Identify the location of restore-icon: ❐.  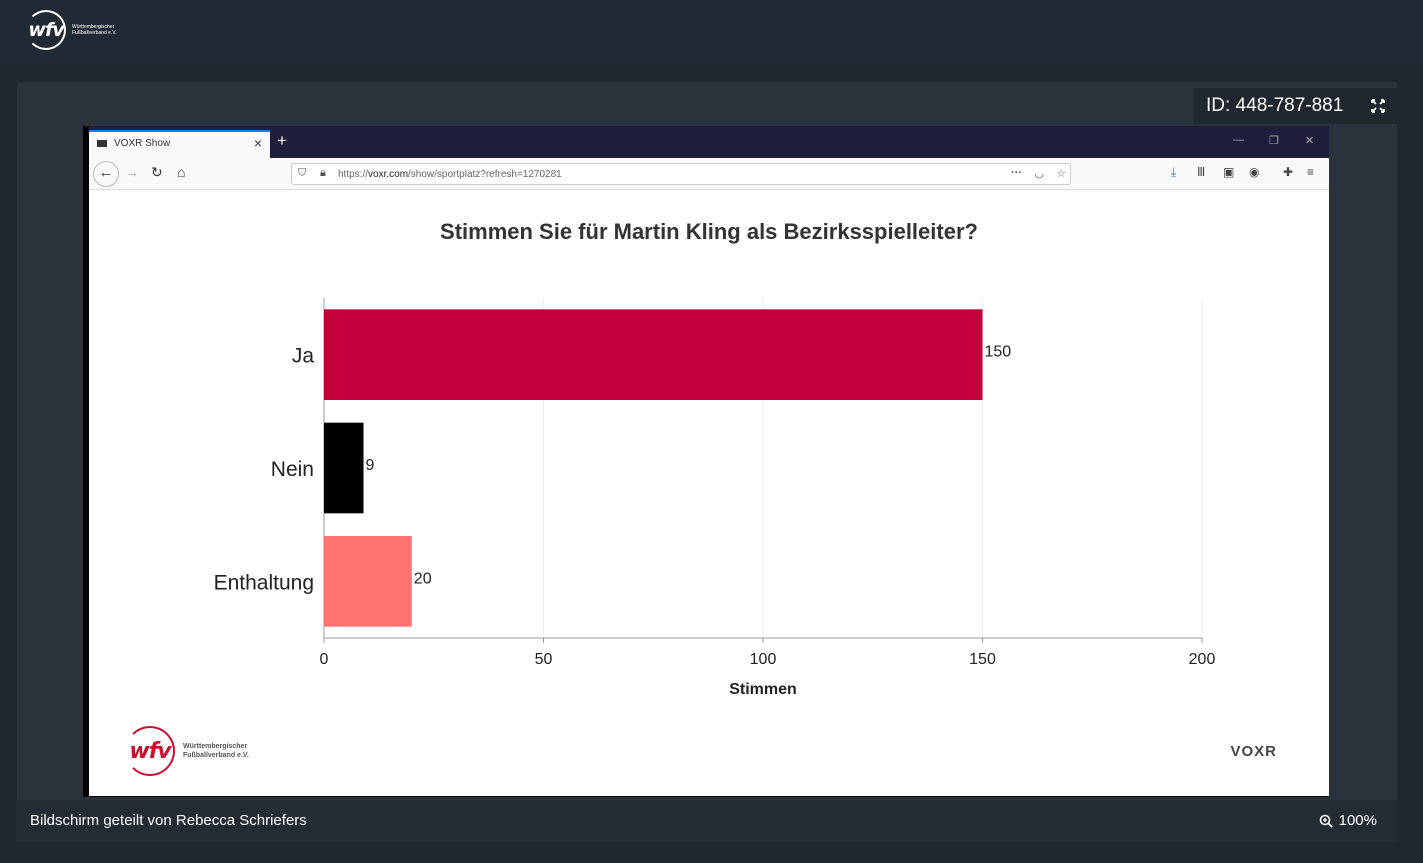
(1274, 141).